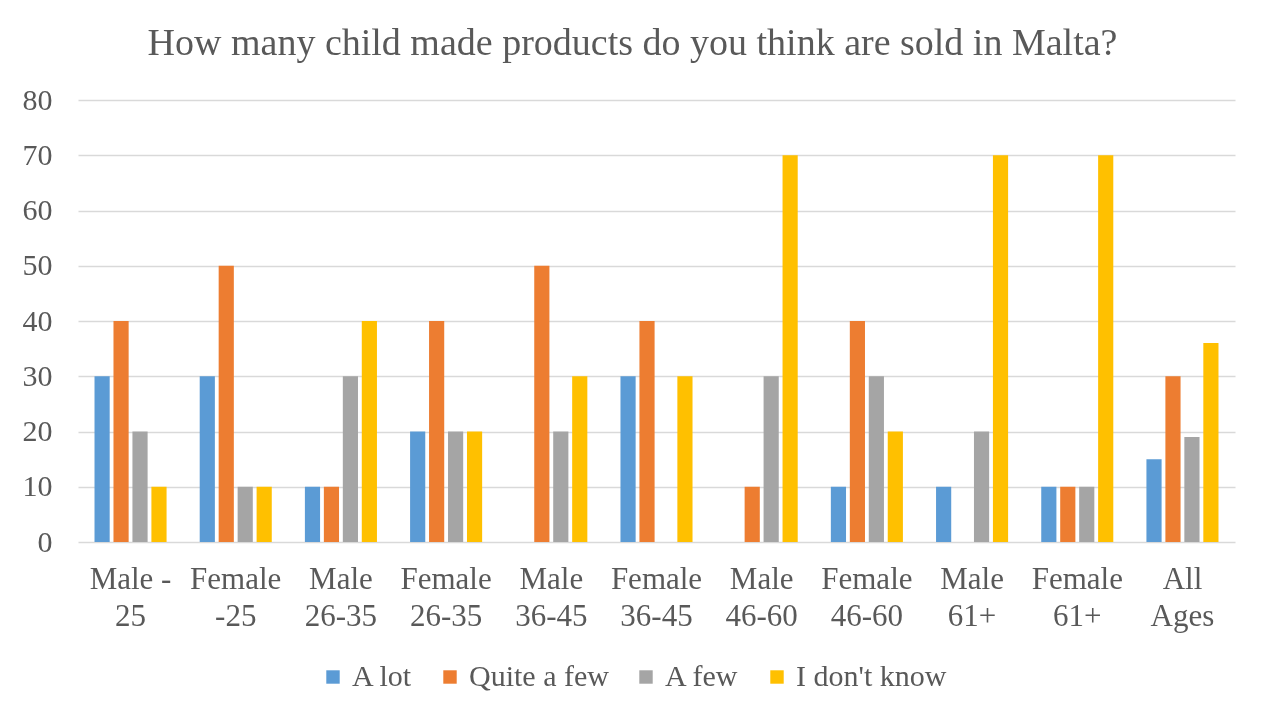 This screenshot has width=1264, height=719. Describe the element at coordinates (551, 596) in the screenshot. I see `x-tick-label: Male 36-45` at that location.